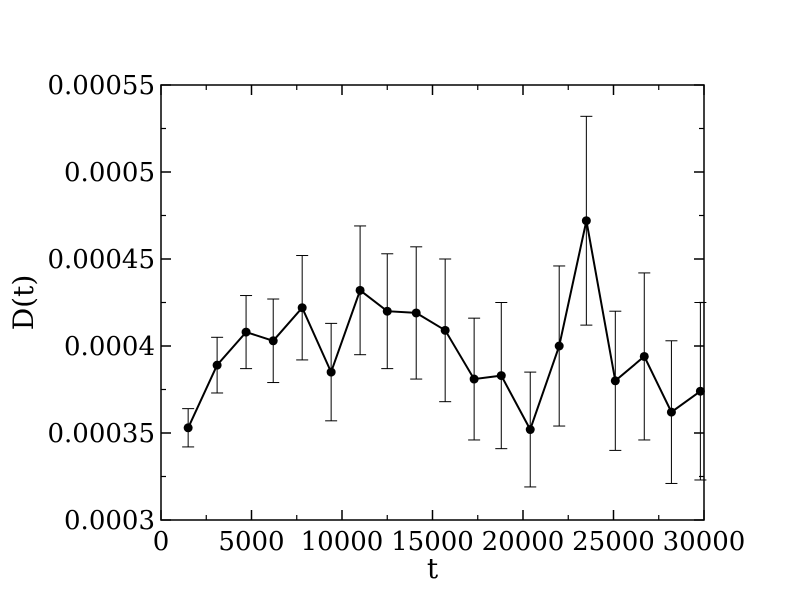  I want to click on x-tick-label: 30000, so click(704, 542).